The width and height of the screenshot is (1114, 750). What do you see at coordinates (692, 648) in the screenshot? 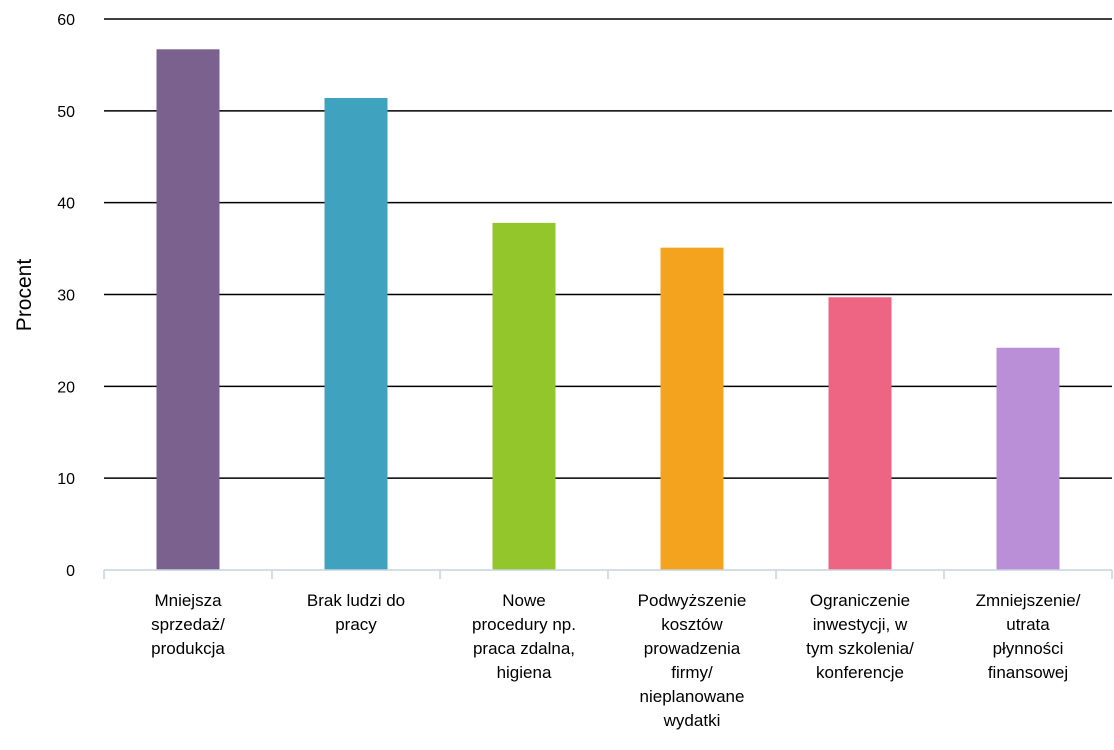
I see `x-tick-label-line: prowadzenia` at bounding box center [692, 648].